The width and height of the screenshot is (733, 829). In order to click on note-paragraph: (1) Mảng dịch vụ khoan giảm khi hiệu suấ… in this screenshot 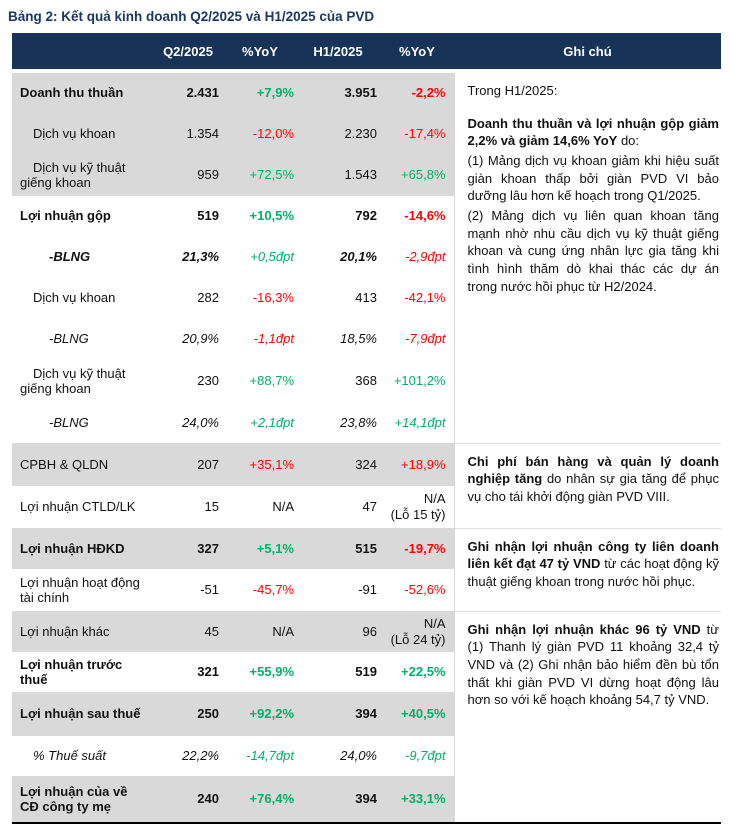, I will do `click(593, 178)`.